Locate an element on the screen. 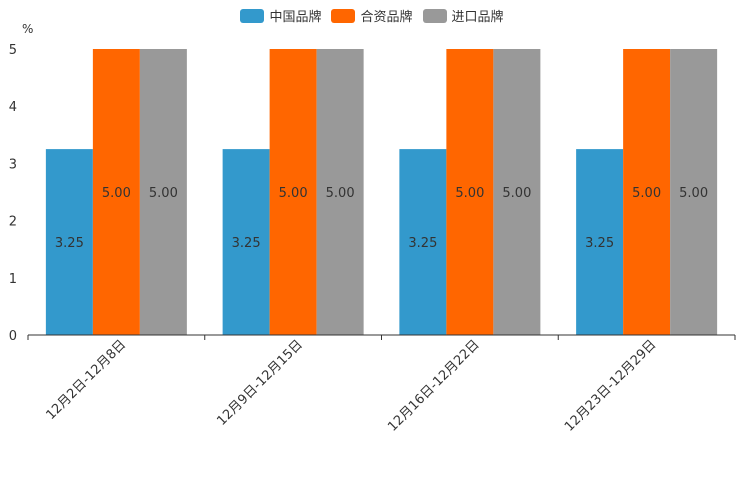 Image resolution: width=744 pixels, height=496 pixels. y-tick-label: 5 is located at coordinates (13, 50).